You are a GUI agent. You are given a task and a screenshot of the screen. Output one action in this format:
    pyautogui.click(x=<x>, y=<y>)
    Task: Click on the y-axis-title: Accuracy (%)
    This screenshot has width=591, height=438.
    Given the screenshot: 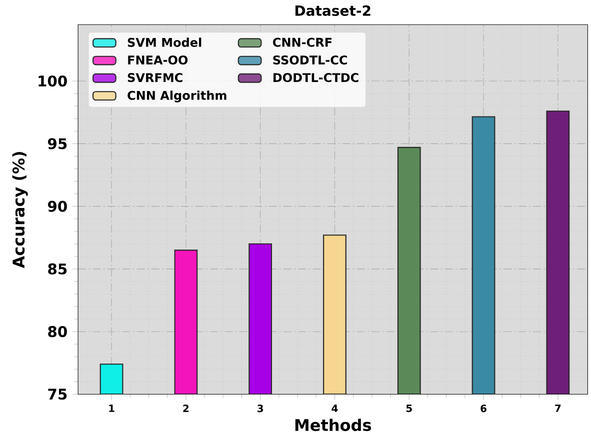 What is the action you would take?
    pyautogui.click(x=20, y=210)
    